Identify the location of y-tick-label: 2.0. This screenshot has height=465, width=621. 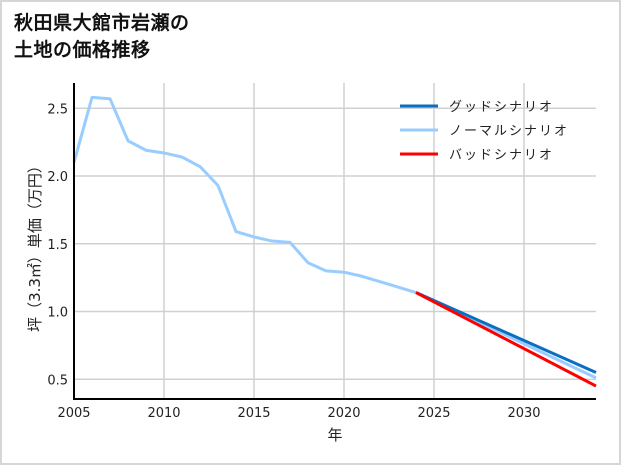
(57, 177).